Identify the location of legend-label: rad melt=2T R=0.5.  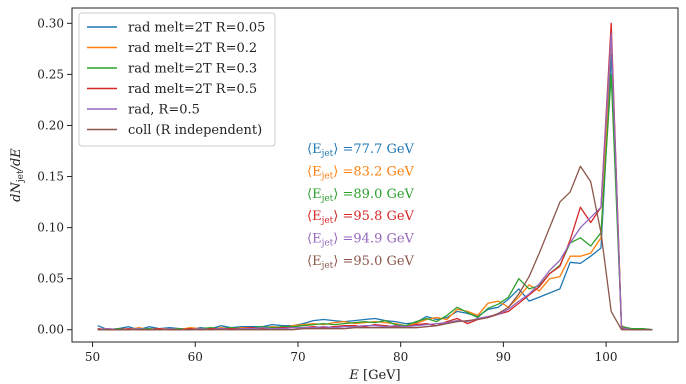
(192, 89).